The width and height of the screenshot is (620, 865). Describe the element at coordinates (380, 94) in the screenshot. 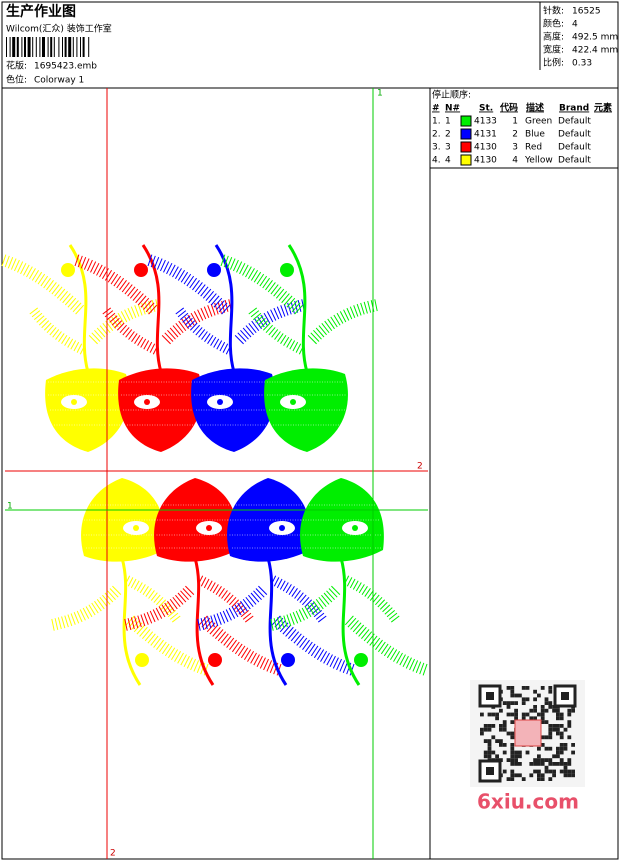

I see `guide-label: 1` at that location.